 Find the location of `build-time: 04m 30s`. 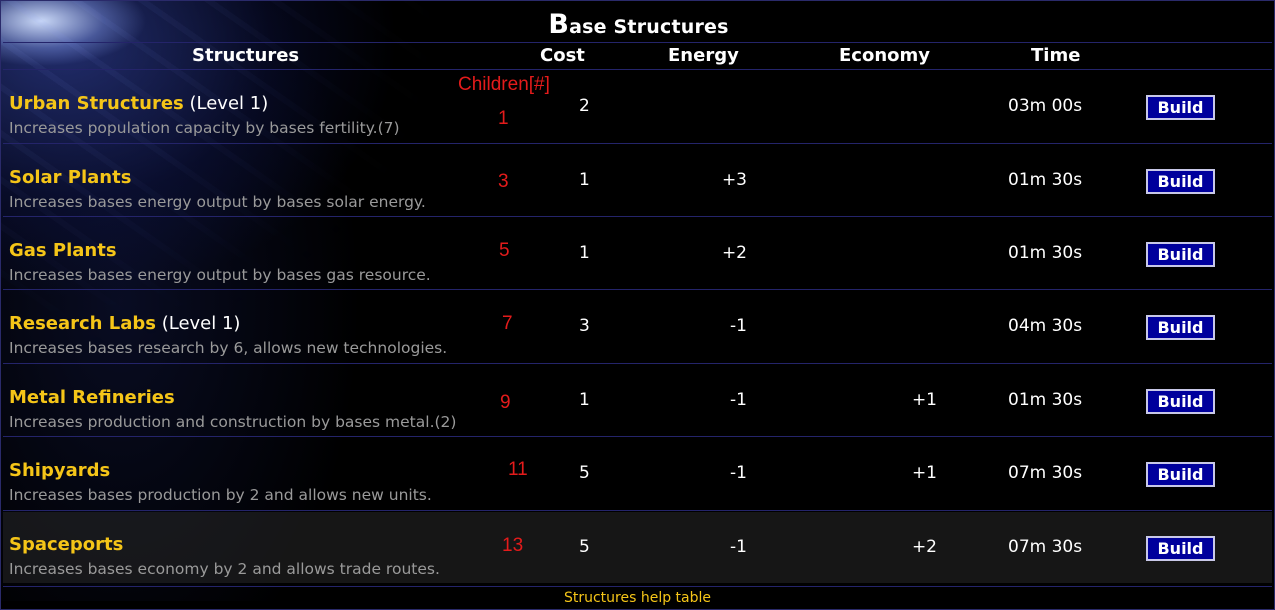

build-time: 04m 30s is located at coordinates (1045, 326).